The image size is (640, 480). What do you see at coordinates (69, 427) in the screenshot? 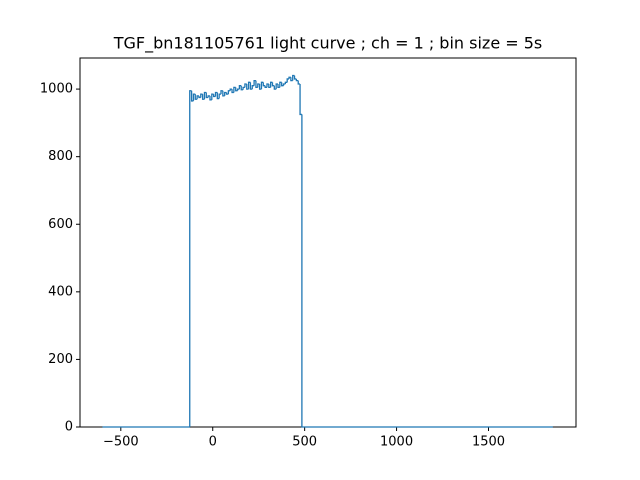
I see `y-tick-label: 0` at bounding box center [69, 427].